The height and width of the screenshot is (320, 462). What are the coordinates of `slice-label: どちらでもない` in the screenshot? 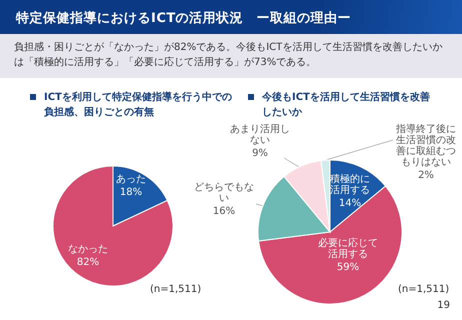 It's located at (224, 193).